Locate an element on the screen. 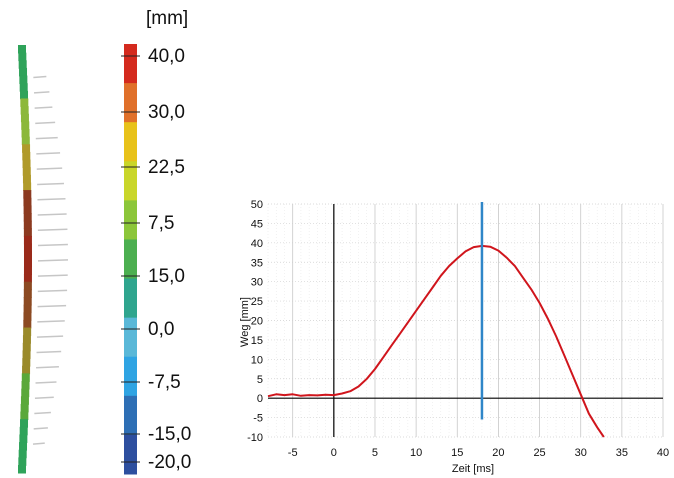 The width and height of the screenshot is (674, 478). y-tick-label: 50 is located at coordinates (257, 205).